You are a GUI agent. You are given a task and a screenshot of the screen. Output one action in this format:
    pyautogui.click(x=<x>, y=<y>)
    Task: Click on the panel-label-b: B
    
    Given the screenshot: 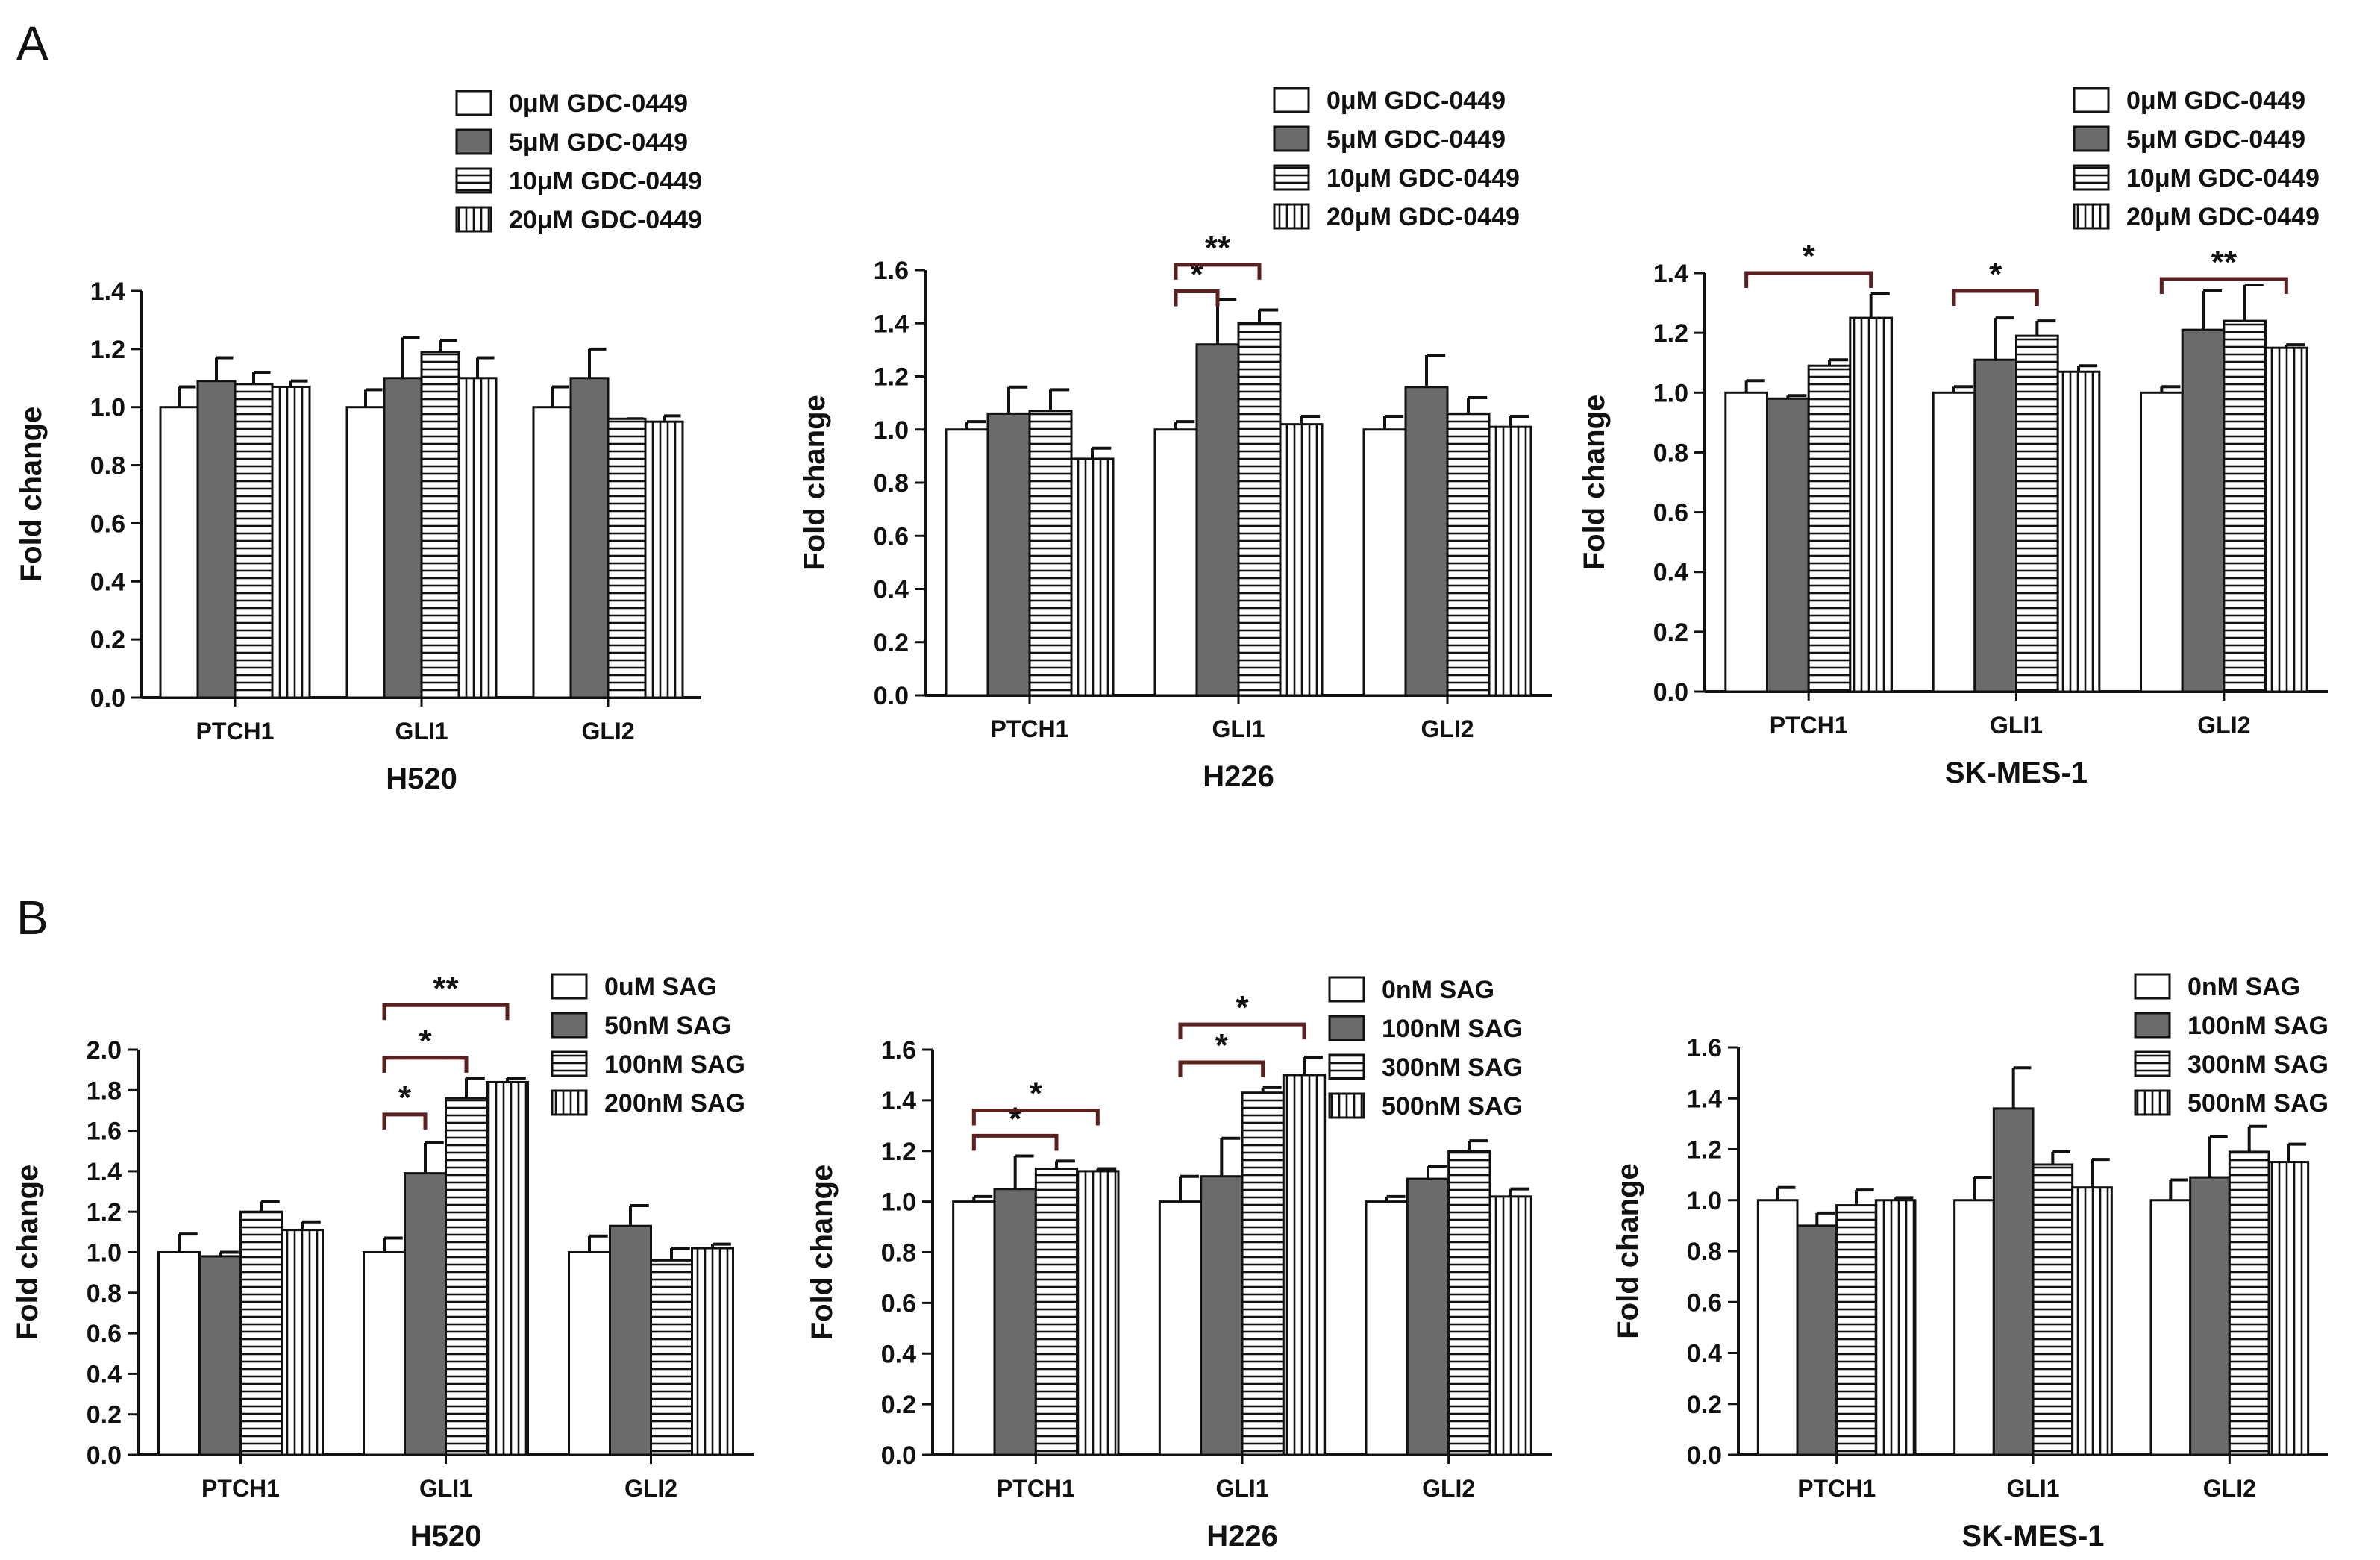 What is the action you would take?
    pyautogui.click(x=32, y=918)
    